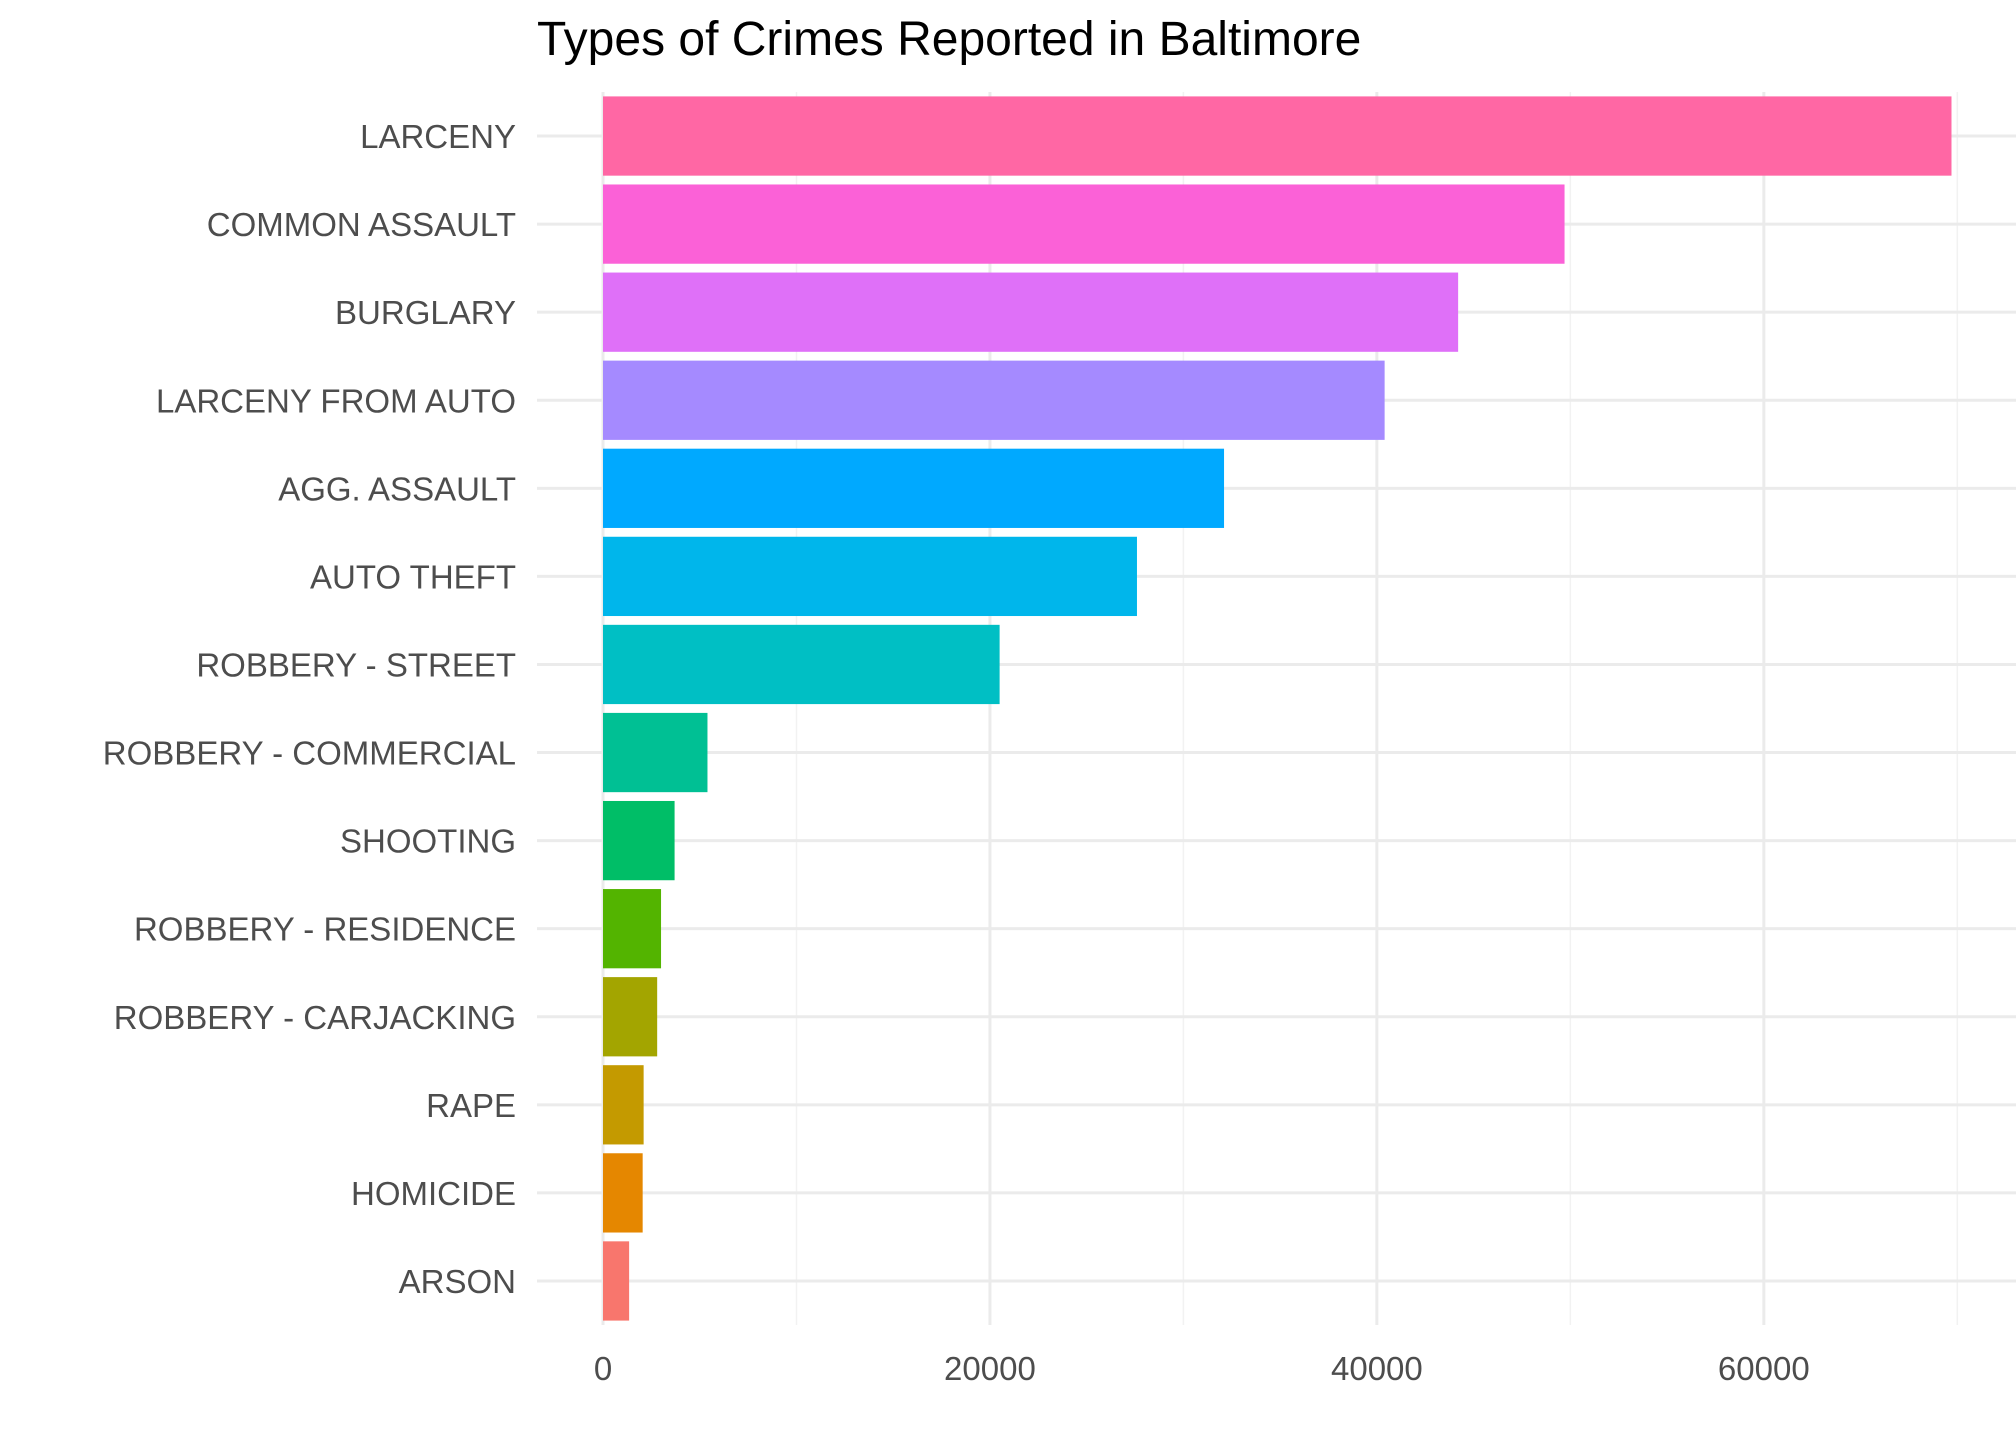 The width and height of the screenshot is (2016, 1440). I want to click on category-label: LARCENY FROM AUTO, so click(336, 400).